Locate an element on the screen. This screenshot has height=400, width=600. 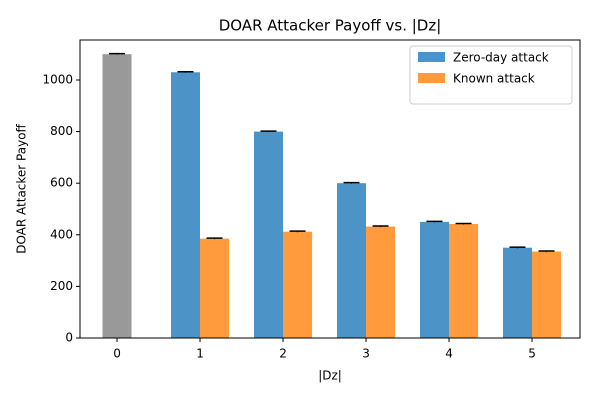
legend-label: Known attack is located at coordinates (494, 79).